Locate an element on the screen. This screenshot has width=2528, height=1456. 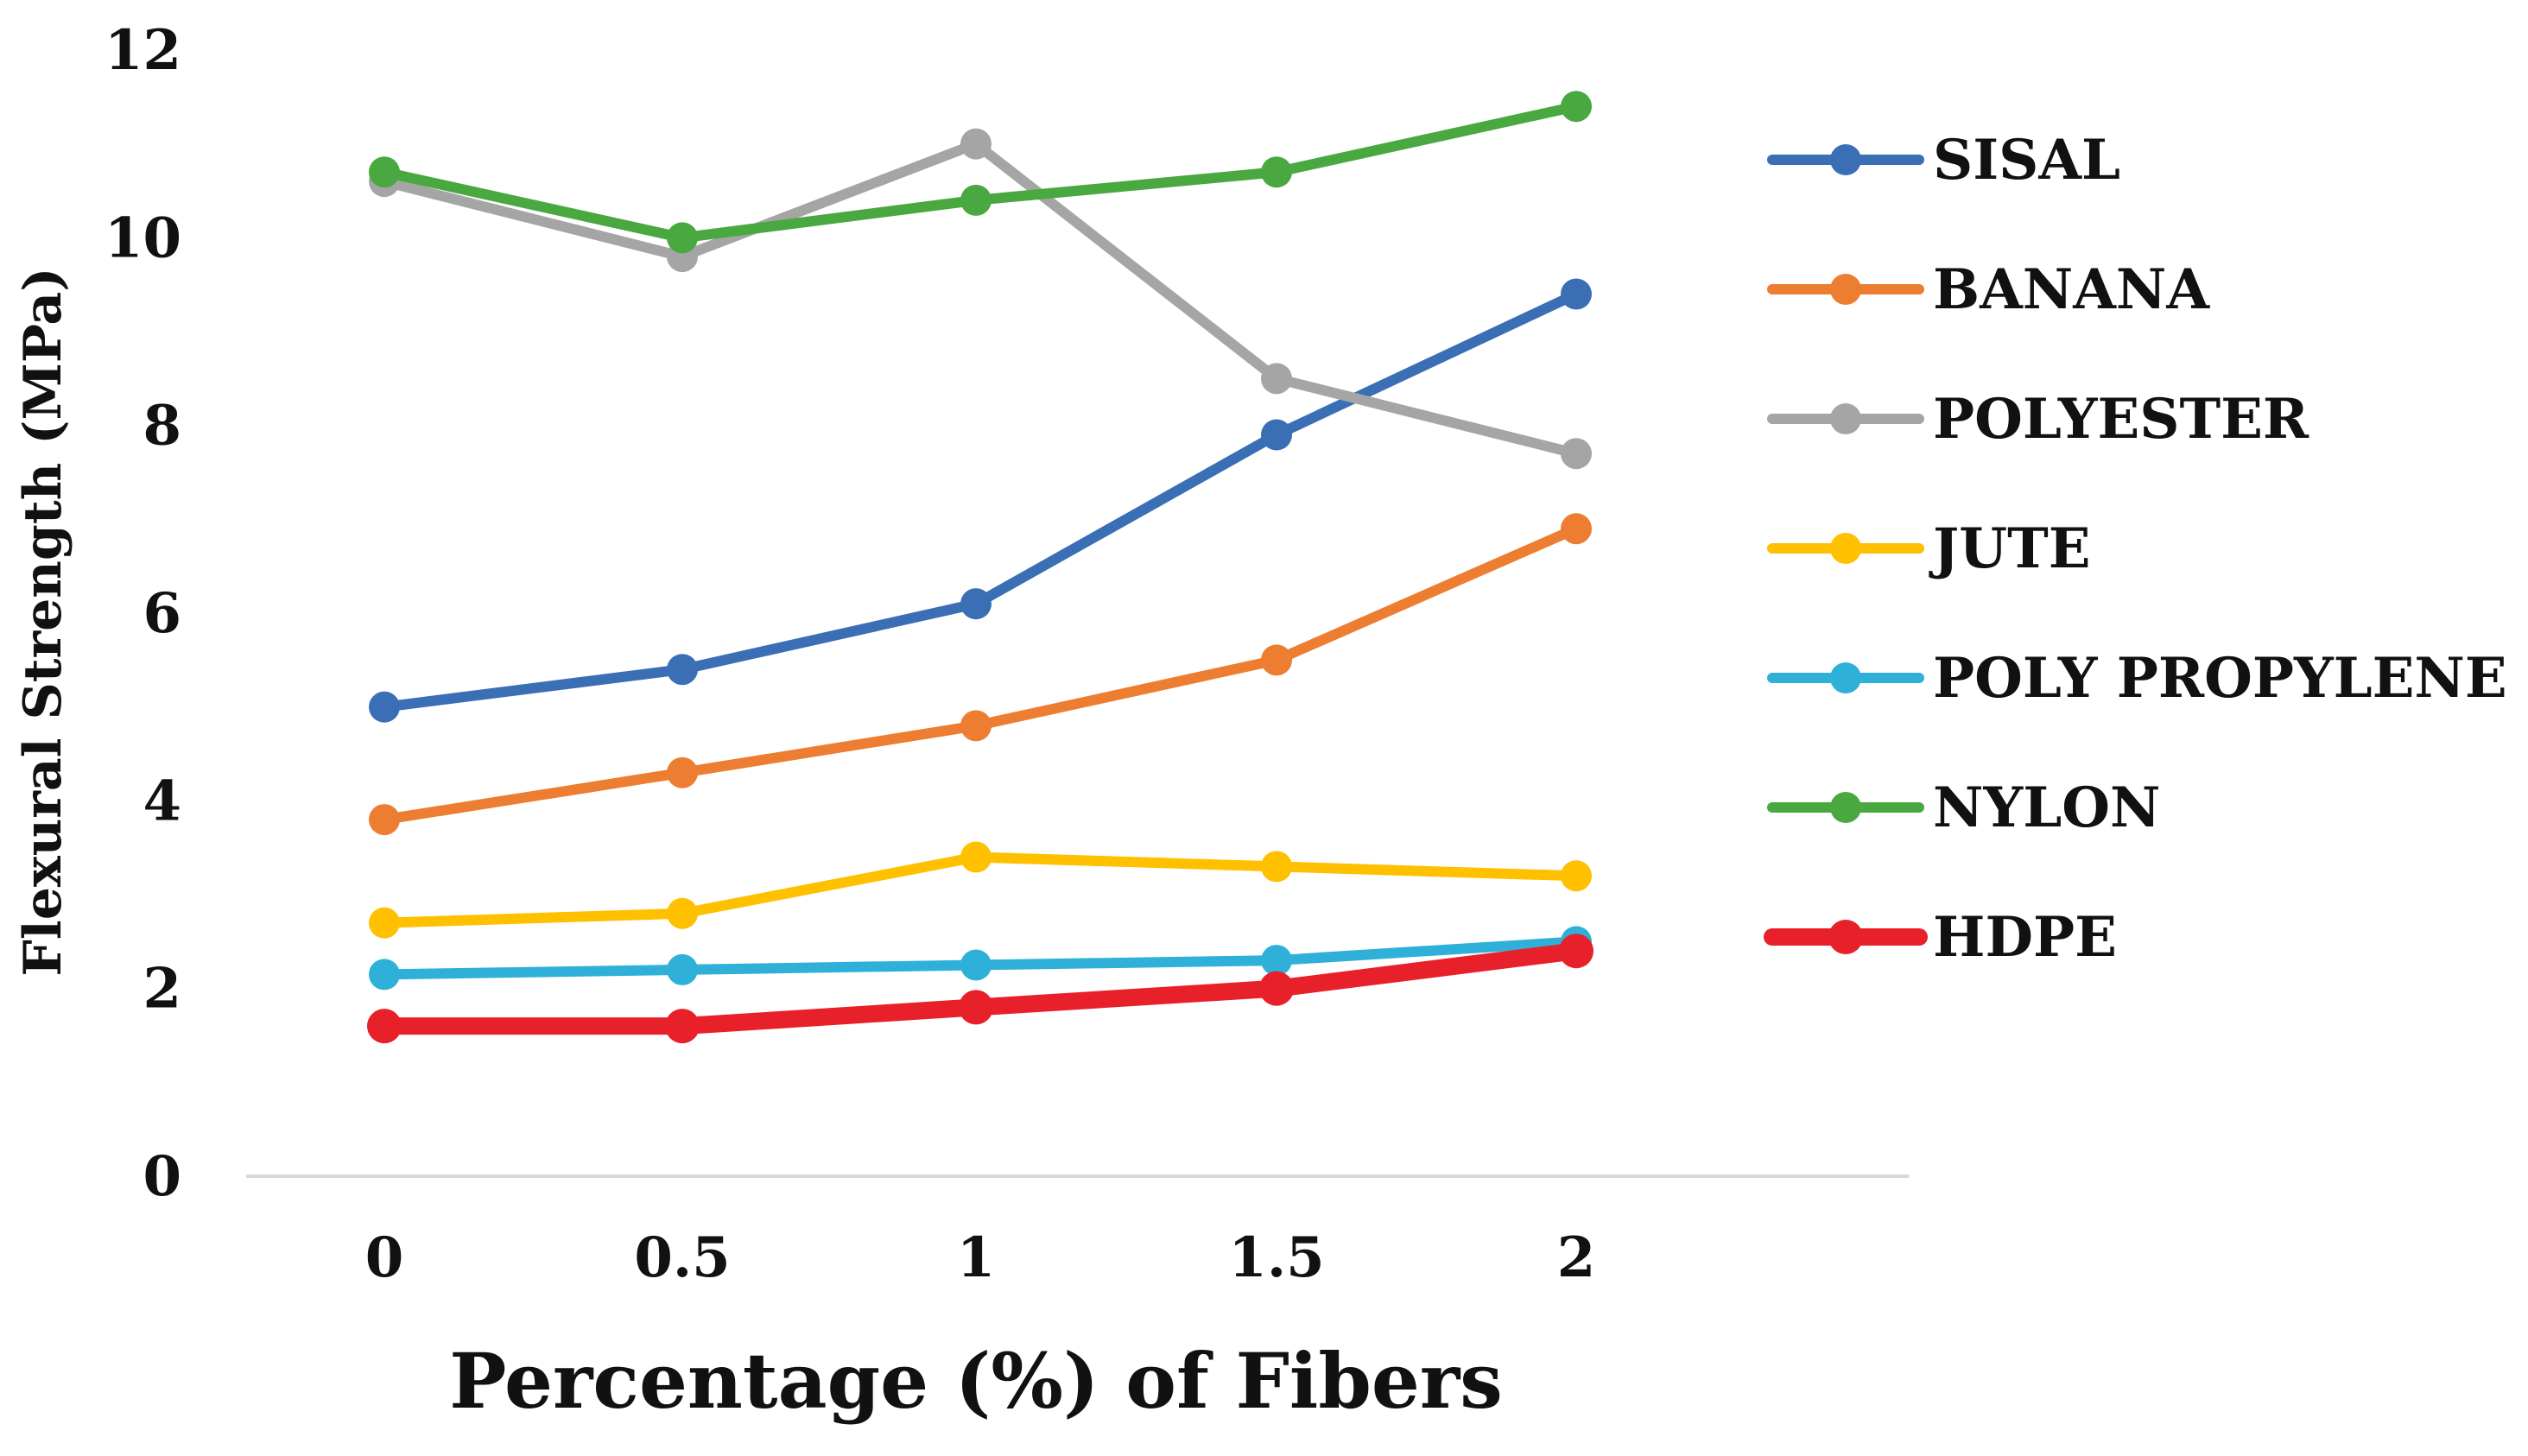
y-tick-label: 4 is located at coordinates (162, 801).